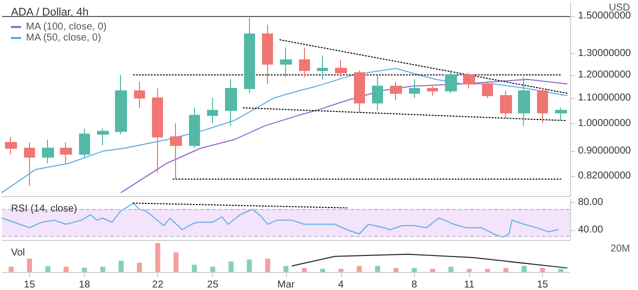 The width and height of the screenshot is (638, 290). What do you see at coordinates (84, 285) in the screenshot?
I see `x-tick-label: 18` at bounding box center [84, 285].